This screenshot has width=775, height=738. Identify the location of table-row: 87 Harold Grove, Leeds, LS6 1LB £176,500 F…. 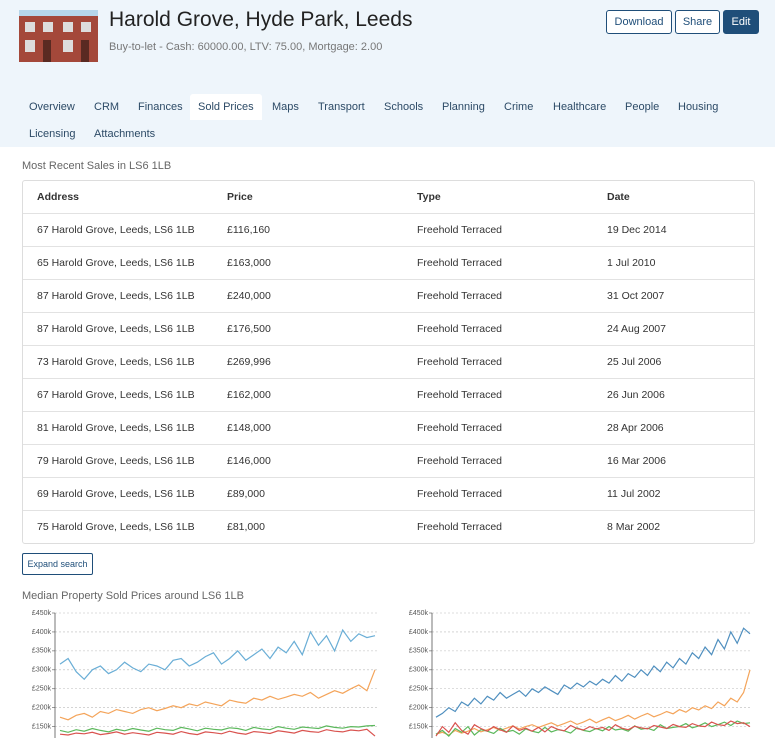
(388, 329).